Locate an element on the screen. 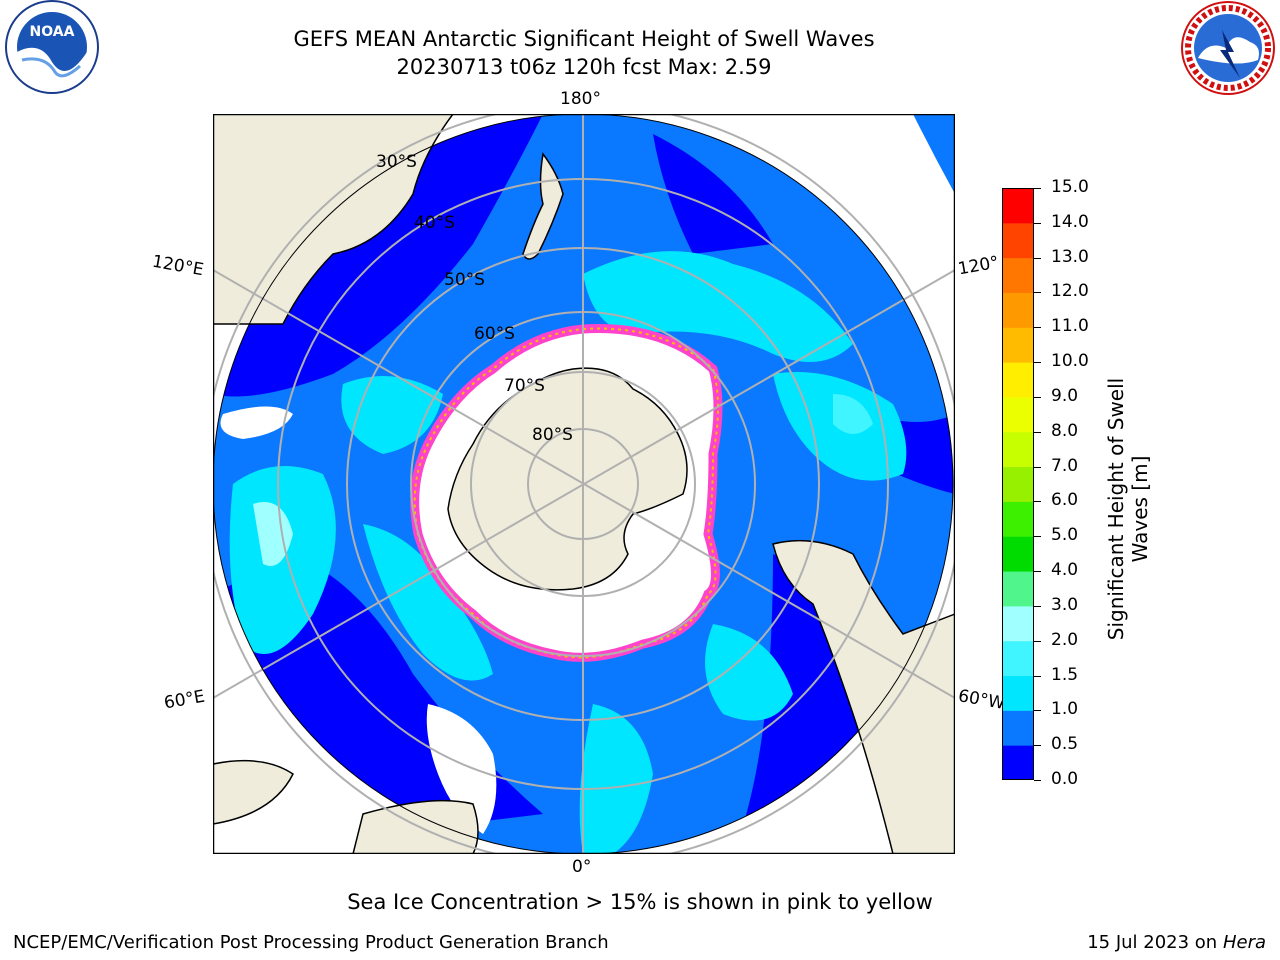 This screenshot has height=960, width=1280. lon-label-60e: 60°E is located at coordinates (184, 700).